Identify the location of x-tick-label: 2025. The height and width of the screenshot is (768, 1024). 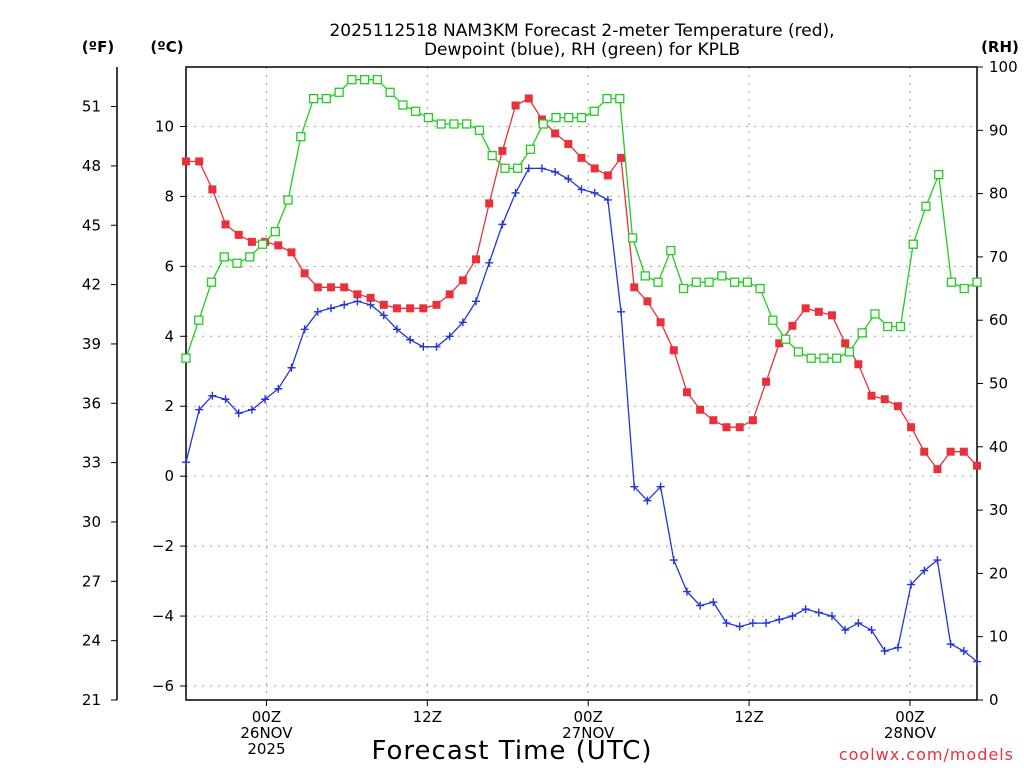
(266, 749).